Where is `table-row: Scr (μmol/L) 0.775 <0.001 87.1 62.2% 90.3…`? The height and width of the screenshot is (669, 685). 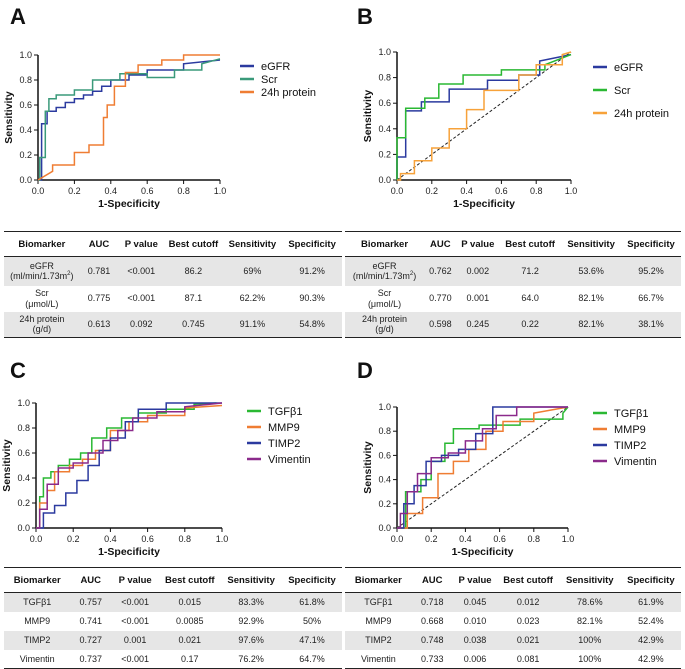
table-row: Scr (μmol/L) 0.775 <0.001 87.1 62.2% 90.3… is located at coordinates (173, 299).